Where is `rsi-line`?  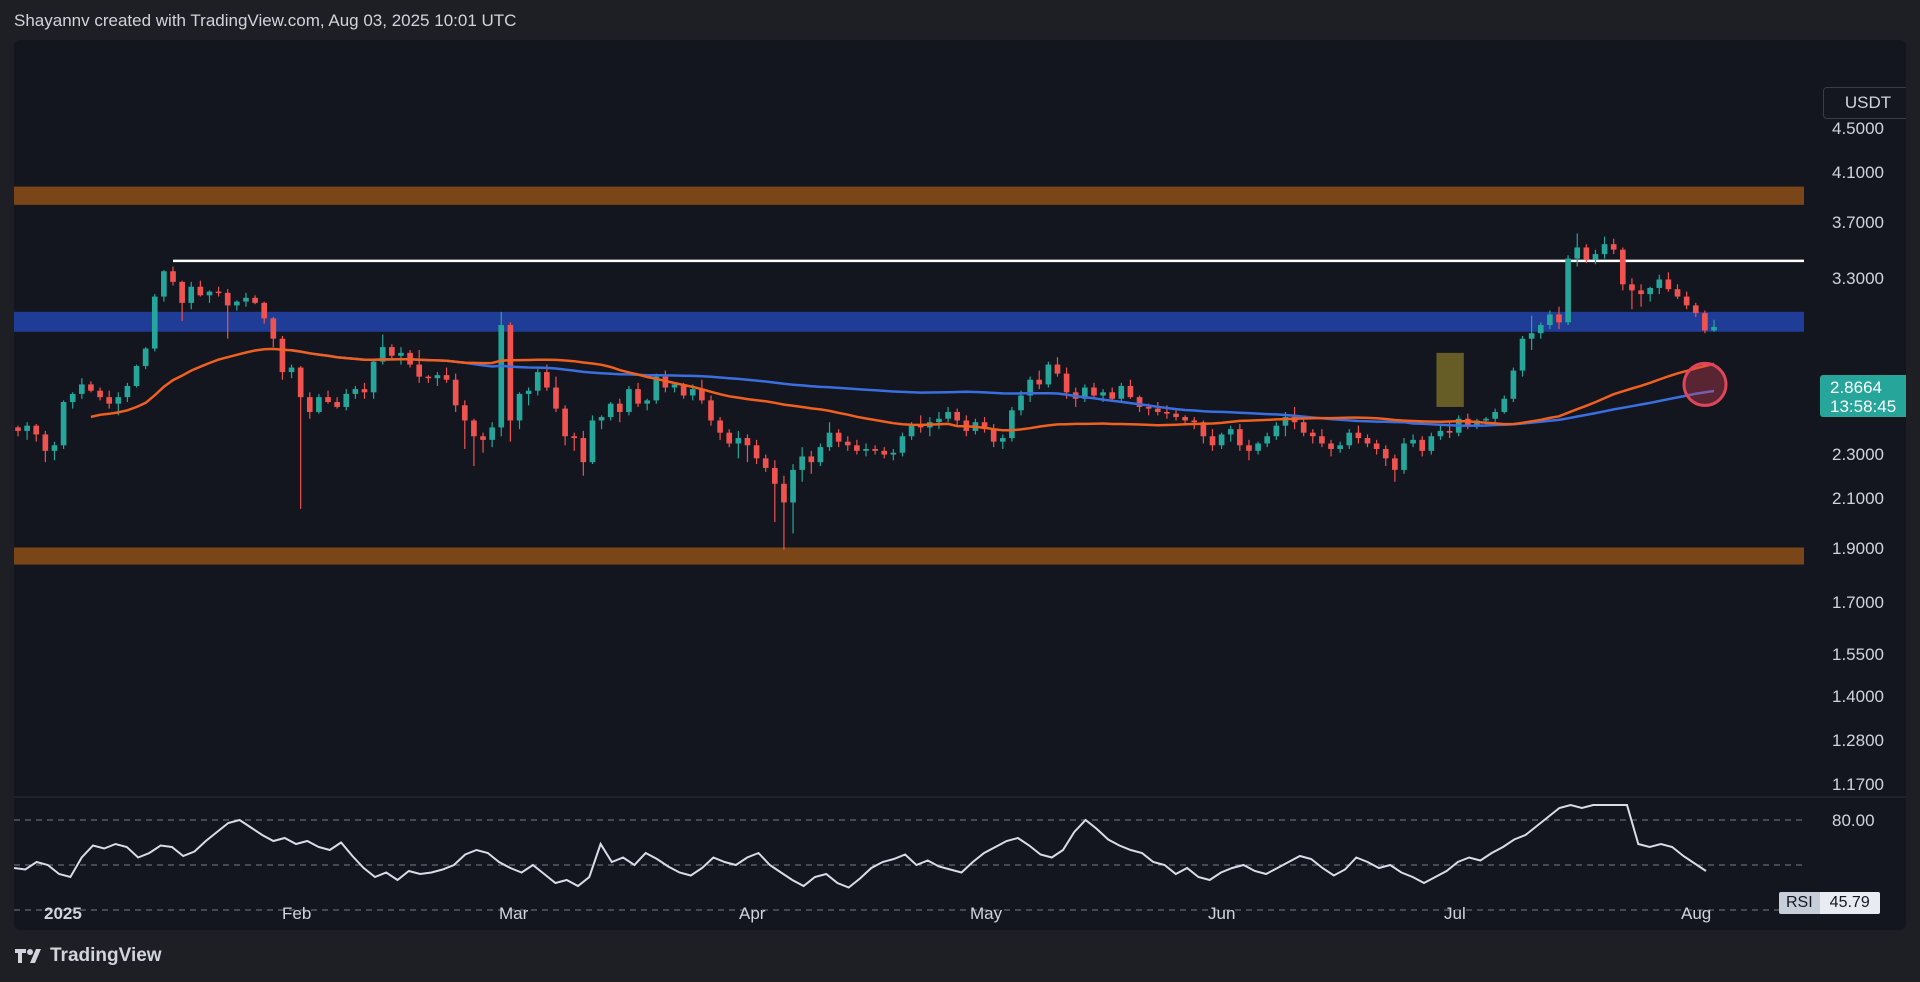 rsi-line is located at coordinates (860, 846).